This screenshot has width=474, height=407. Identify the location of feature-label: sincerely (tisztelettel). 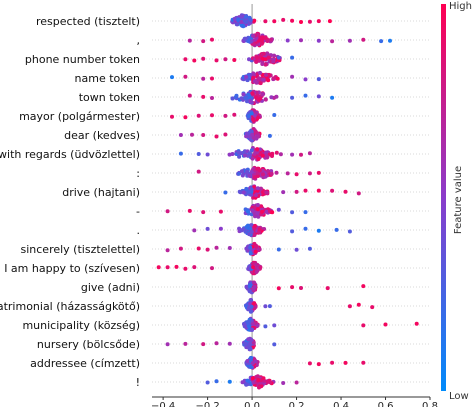
(81, 249).